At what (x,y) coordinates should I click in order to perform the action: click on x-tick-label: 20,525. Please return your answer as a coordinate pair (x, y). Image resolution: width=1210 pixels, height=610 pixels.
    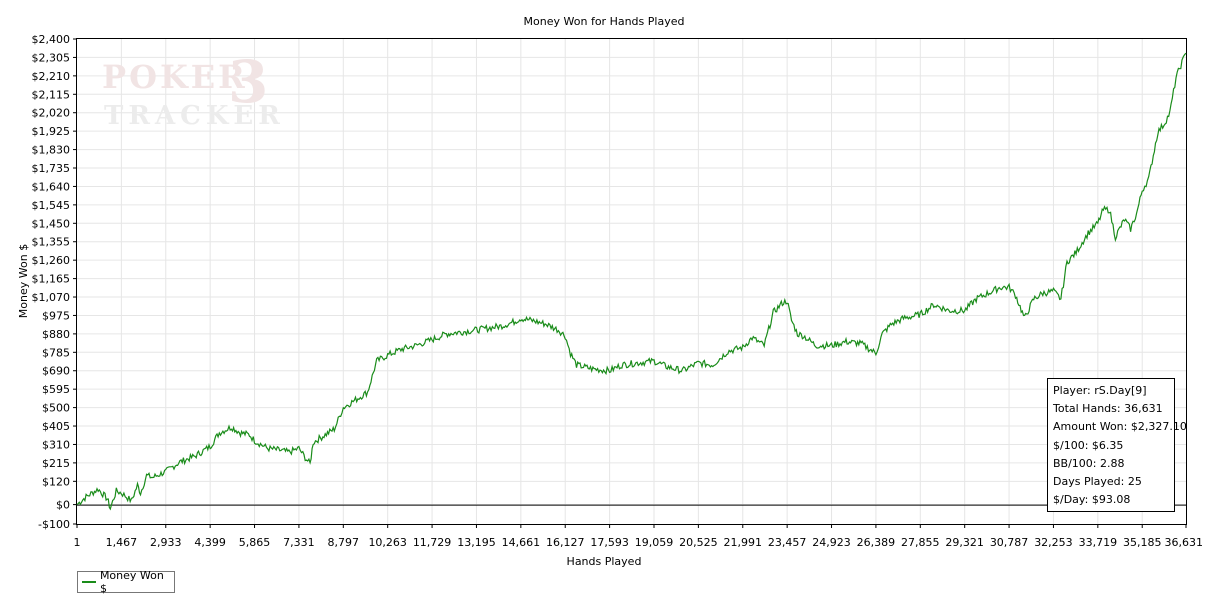
    Looking at the image, I should click on (698, 542).